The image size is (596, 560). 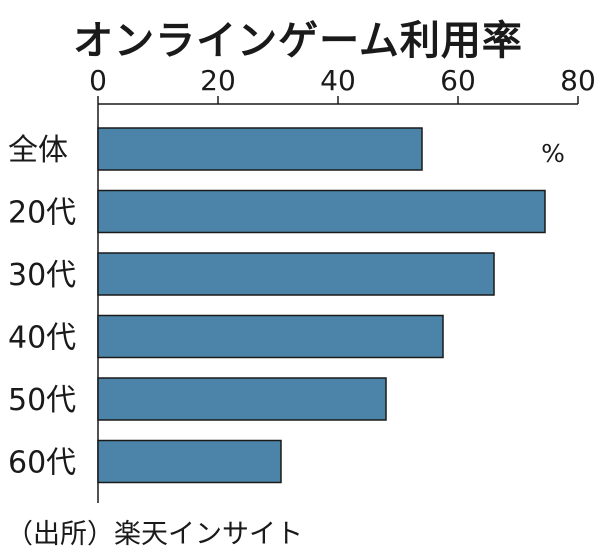 What do you see at coordinates (42, 213) in the screenshot?
I see `category-label: 20代` at bounding box center [42, 213].